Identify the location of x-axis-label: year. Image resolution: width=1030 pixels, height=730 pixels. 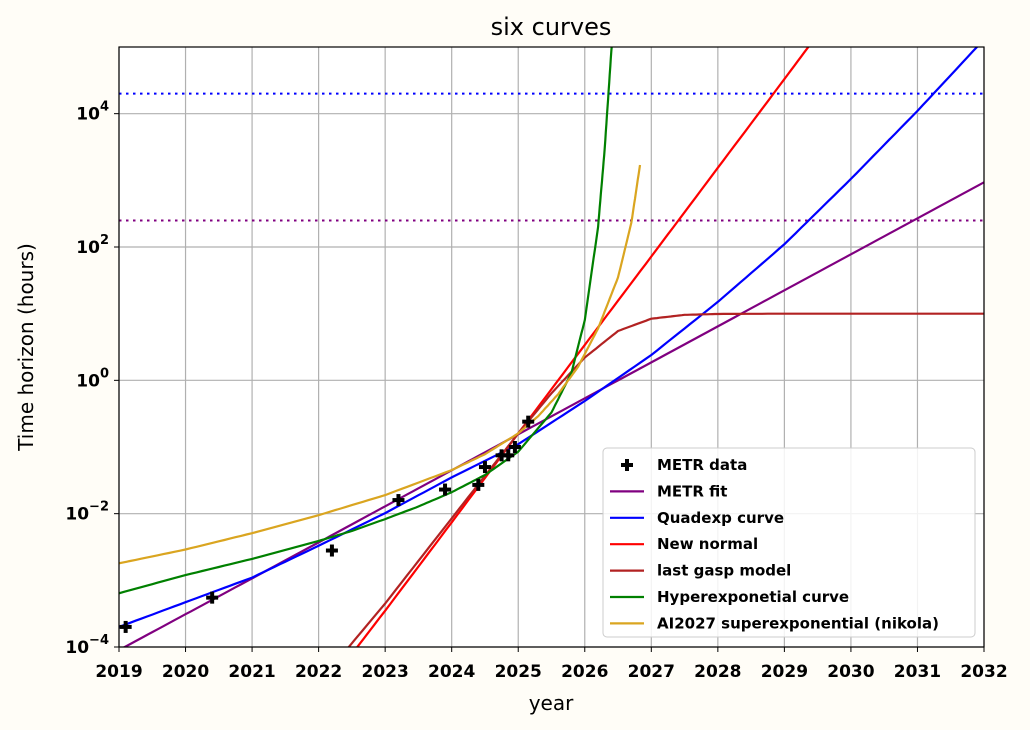
(551, 703).